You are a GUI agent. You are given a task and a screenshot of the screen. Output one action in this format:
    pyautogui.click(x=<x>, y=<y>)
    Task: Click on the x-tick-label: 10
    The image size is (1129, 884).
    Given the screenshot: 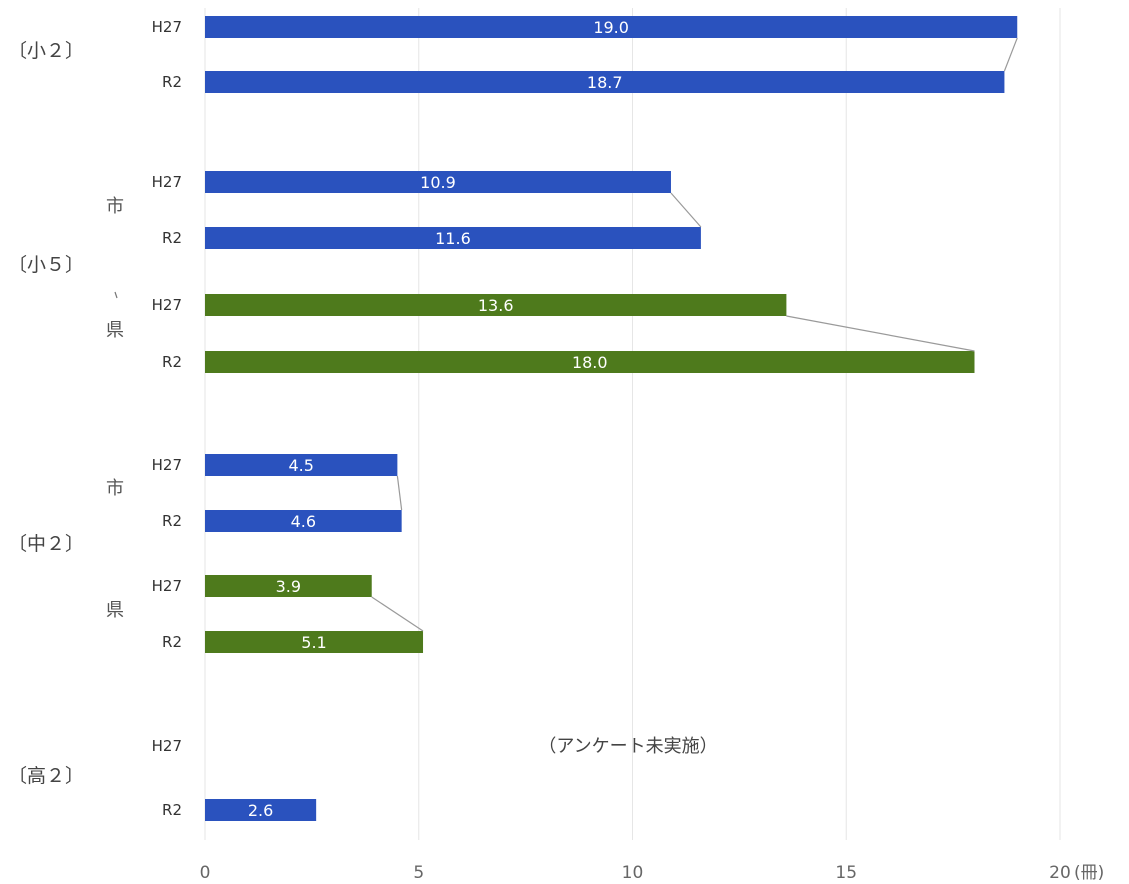 What is the action you would take?
    pyautogui.click(x=633, y=873)
    